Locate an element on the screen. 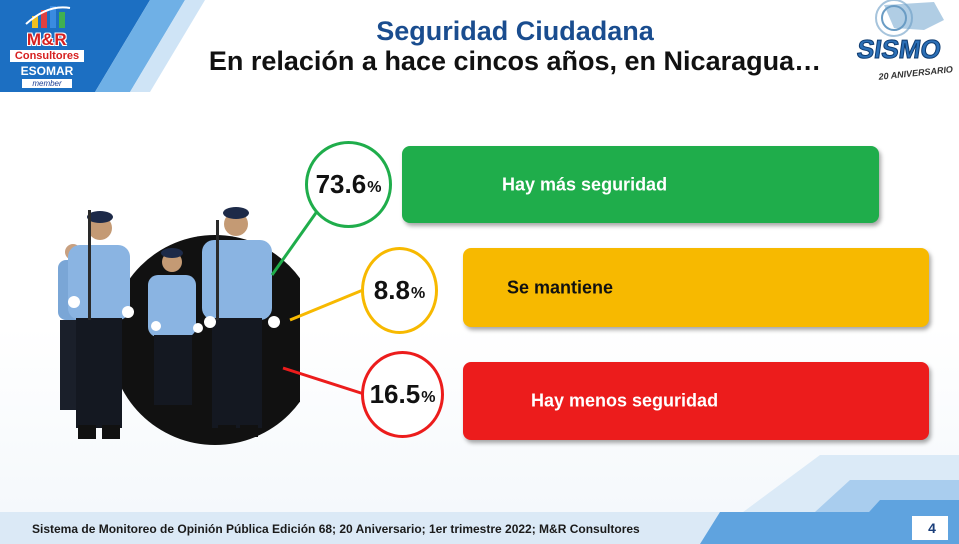  footer-band is located at coordinates (479, 528).